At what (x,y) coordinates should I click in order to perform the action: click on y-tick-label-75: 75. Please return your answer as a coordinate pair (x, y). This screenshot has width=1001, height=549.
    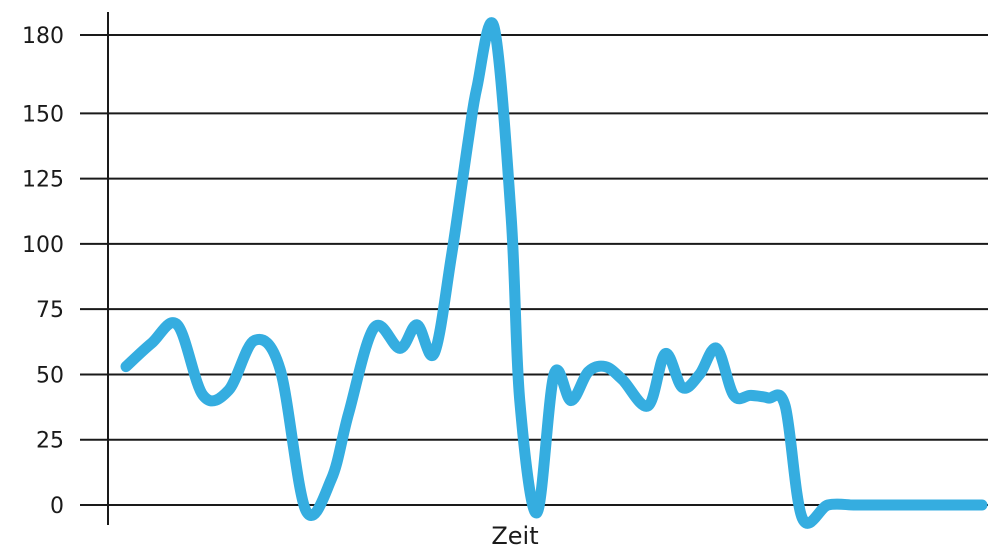
    Looking at the image, I should click on (50, 310).